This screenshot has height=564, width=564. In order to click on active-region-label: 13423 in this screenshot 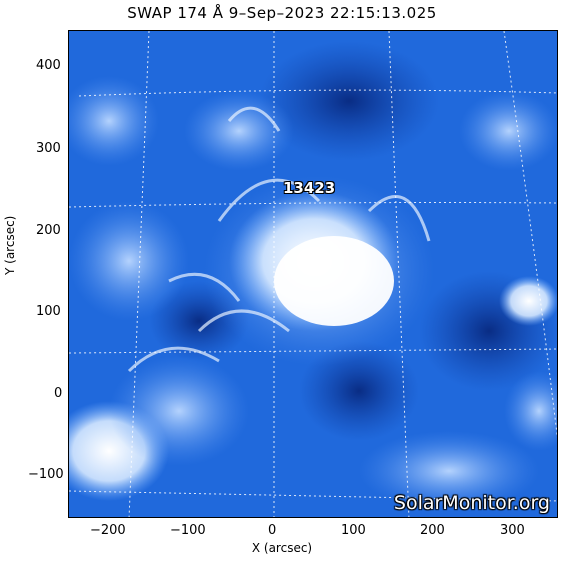, I will do `click(309, 188)`.